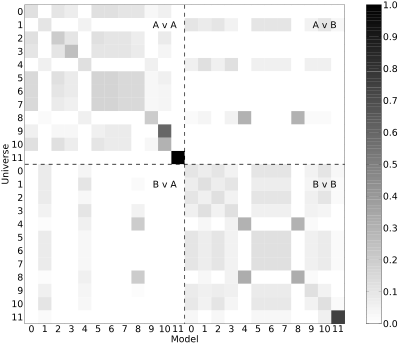  I want to click on annotation: B v A, so click(165, 184).